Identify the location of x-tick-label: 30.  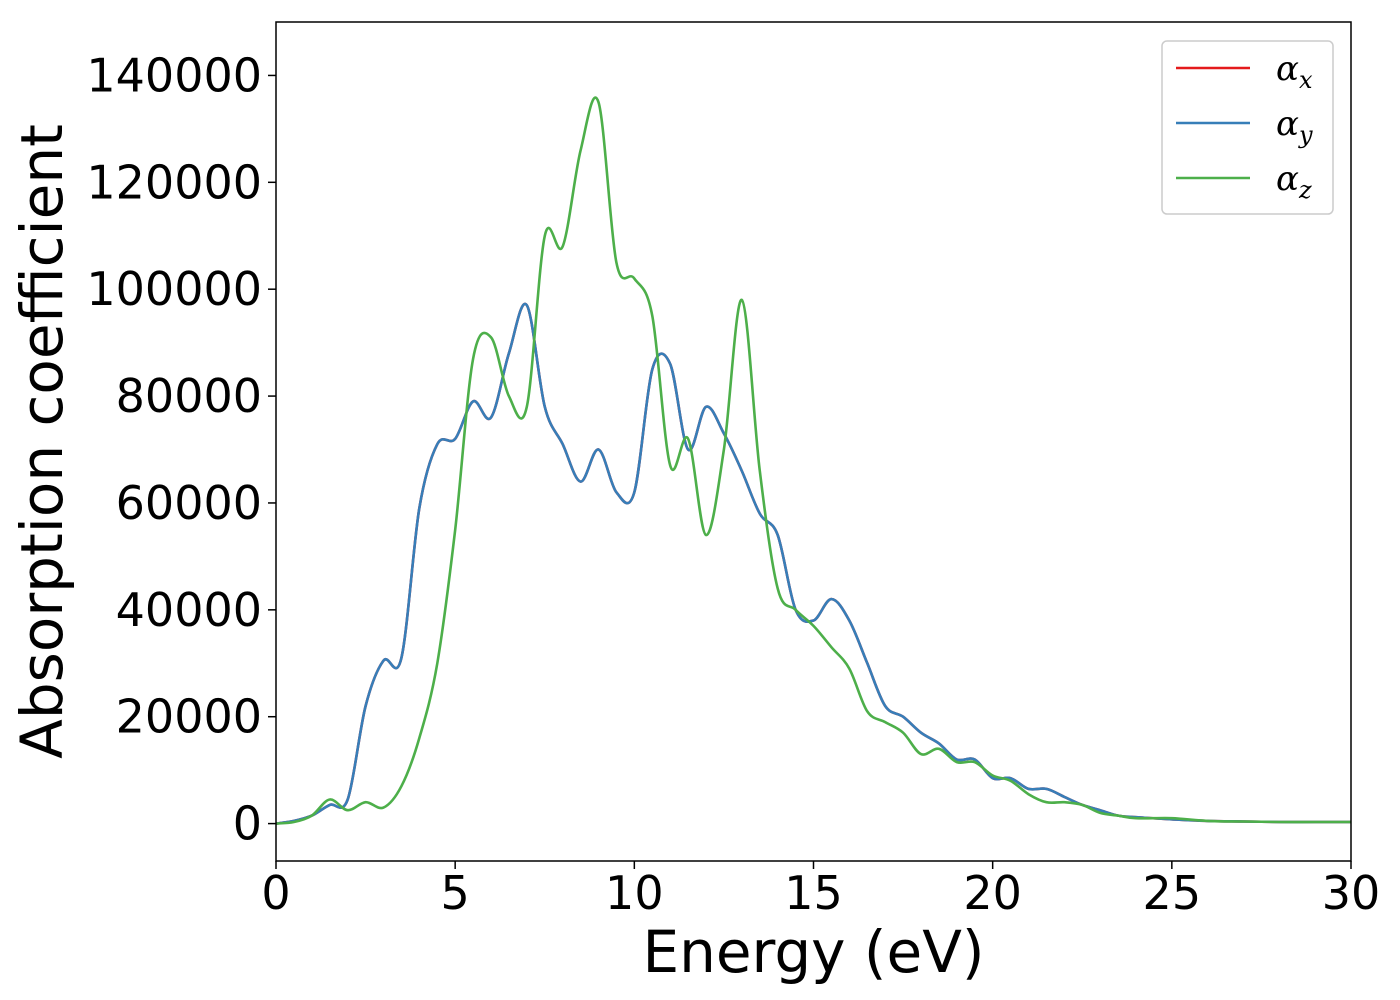
(1351, 893).